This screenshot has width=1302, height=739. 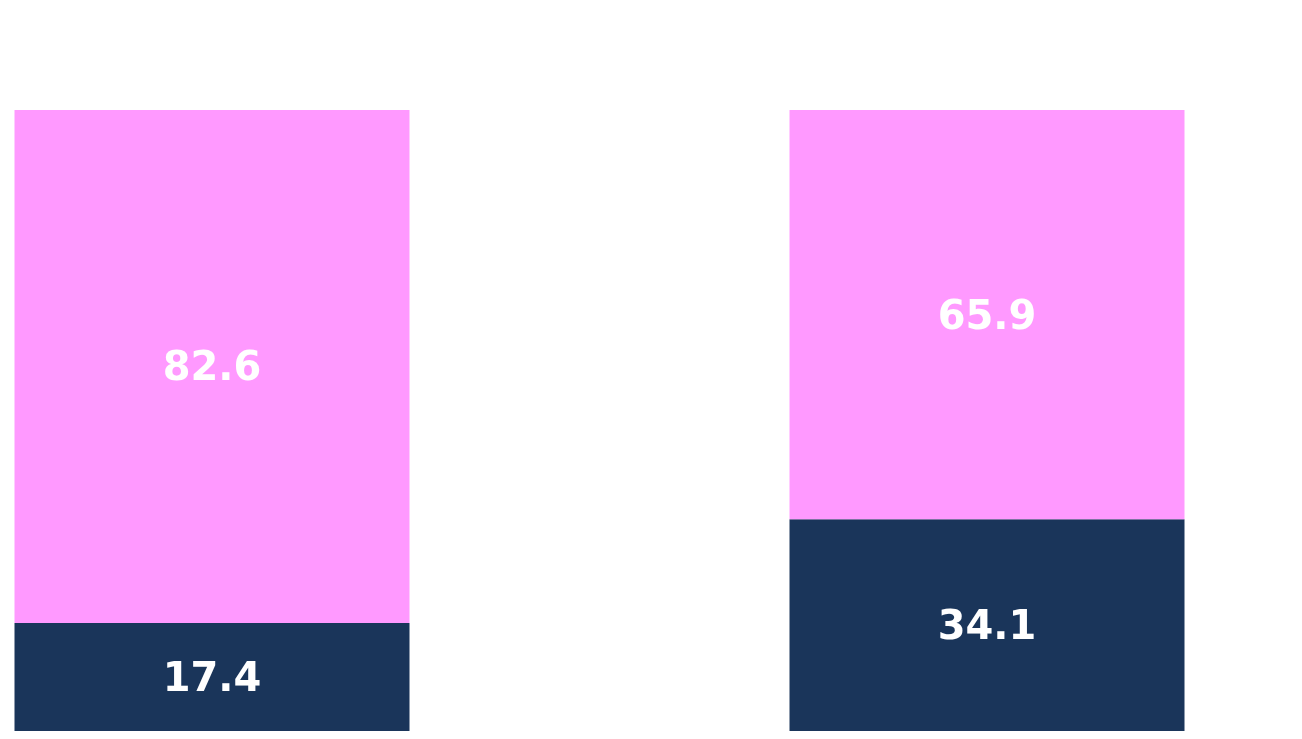 I want to click on data-label: 65.9, so click(x=987, y=314).